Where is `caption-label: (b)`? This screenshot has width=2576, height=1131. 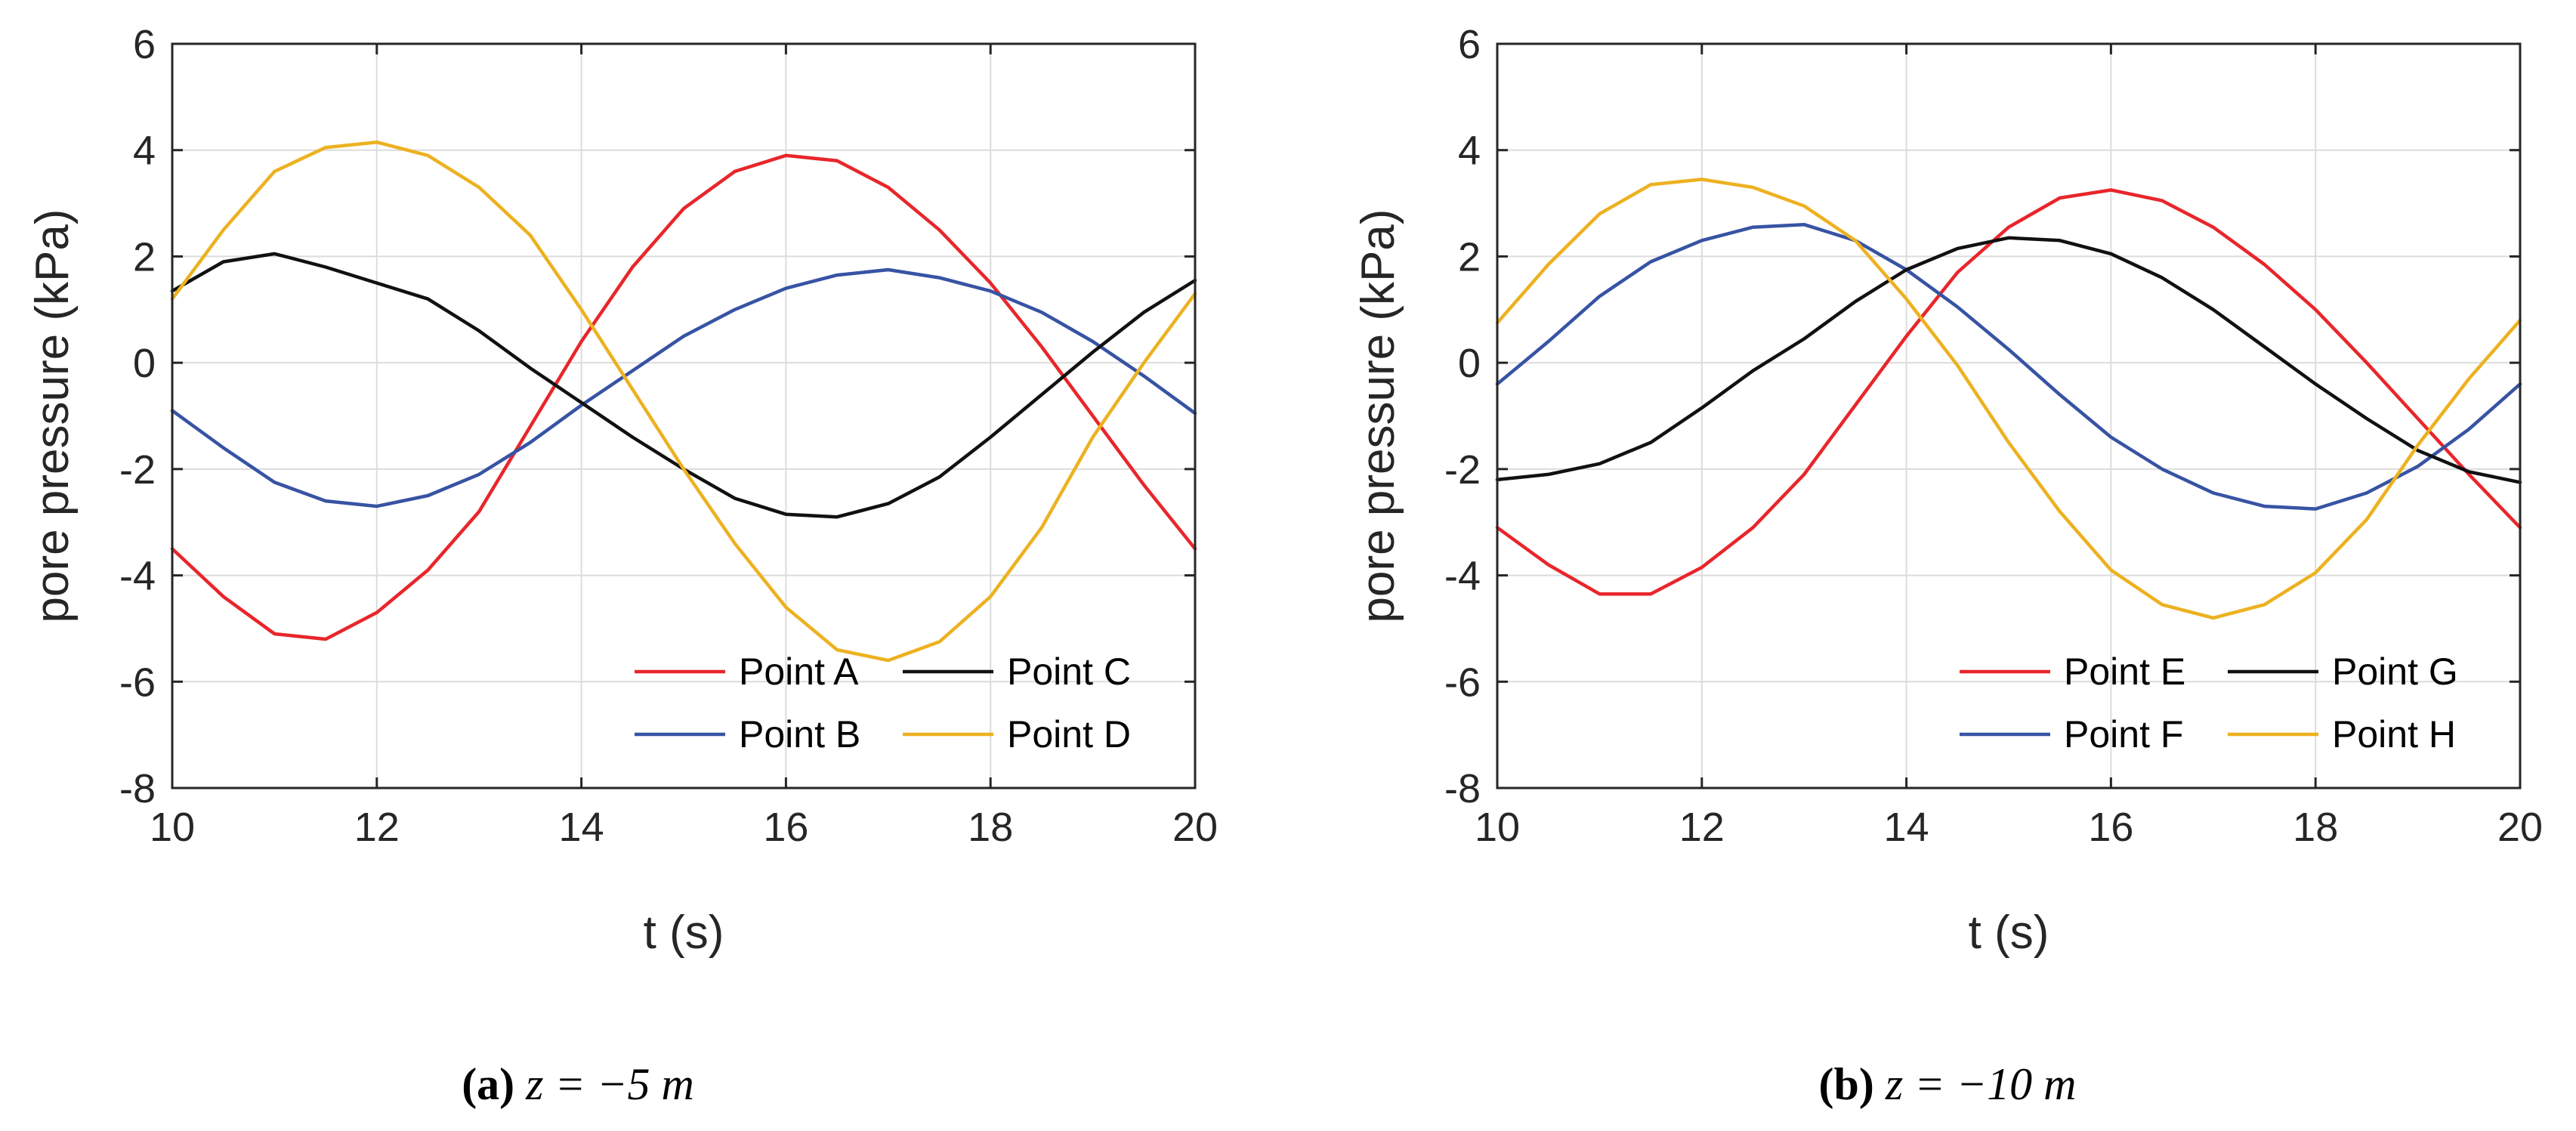
caption-label: (b) is located at coordinates (1852, 1084).